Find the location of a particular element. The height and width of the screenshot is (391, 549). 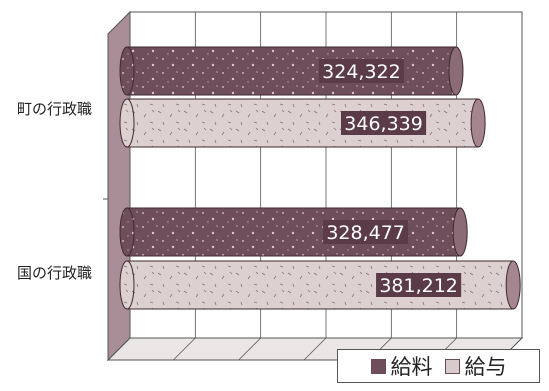

bar-1-1-end-cap is located at coordinates (513, 285).